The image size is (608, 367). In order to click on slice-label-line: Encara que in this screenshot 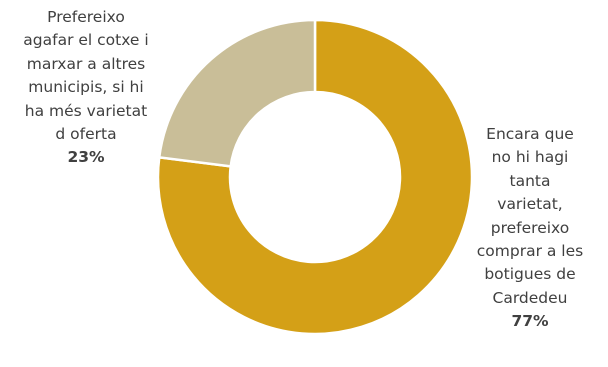, I will do `click(530, 134)`.